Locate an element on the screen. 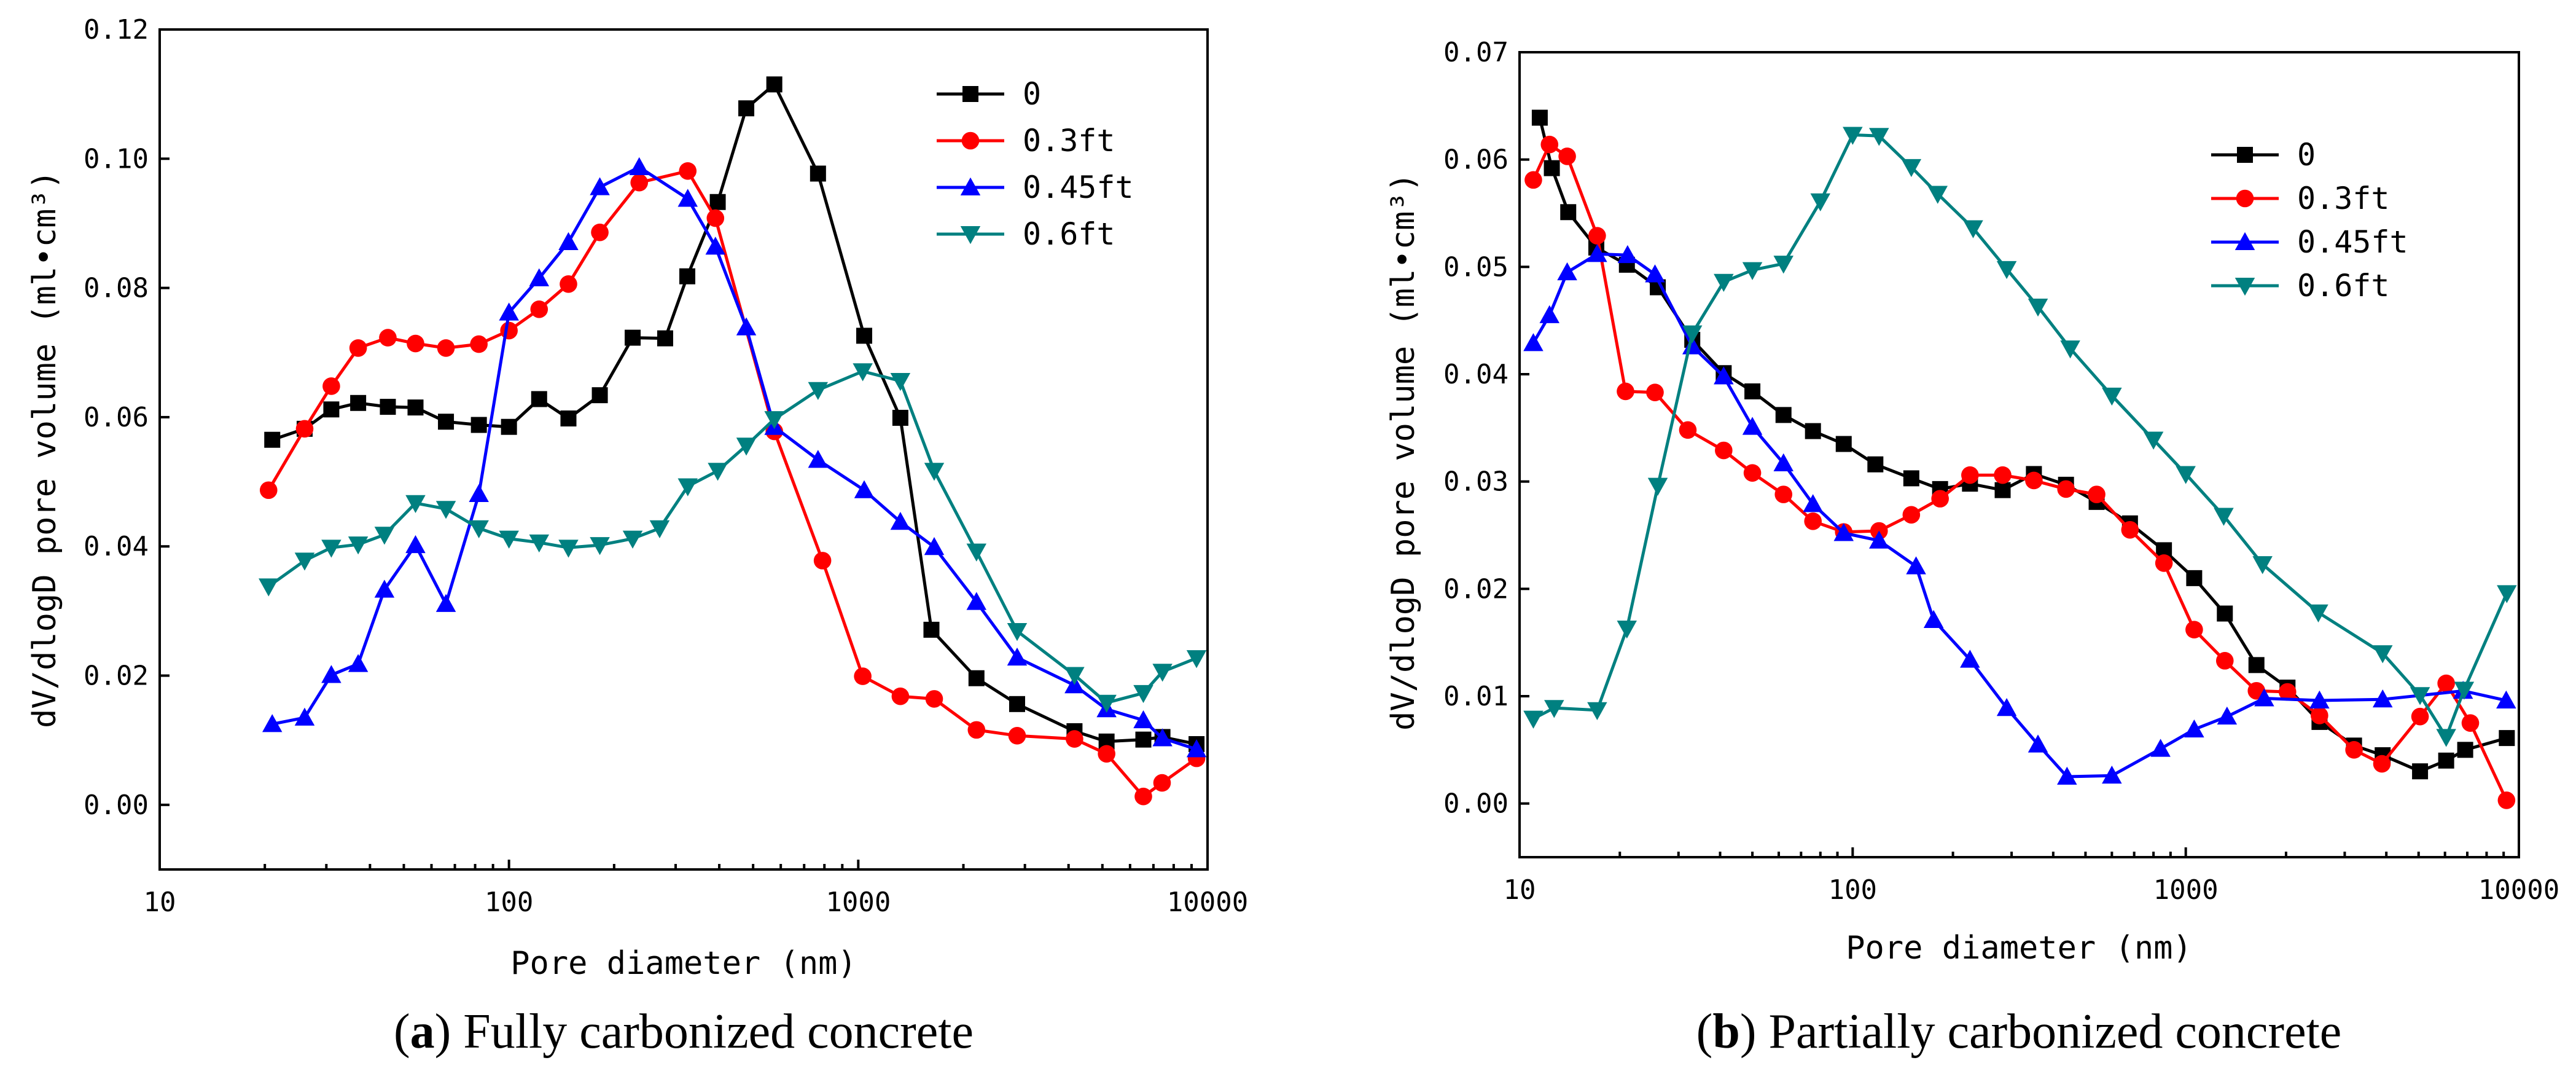 The width and height of the screenshot is (2576, 1079). legend-entry: 0 is located at coordinates (2263, 155).